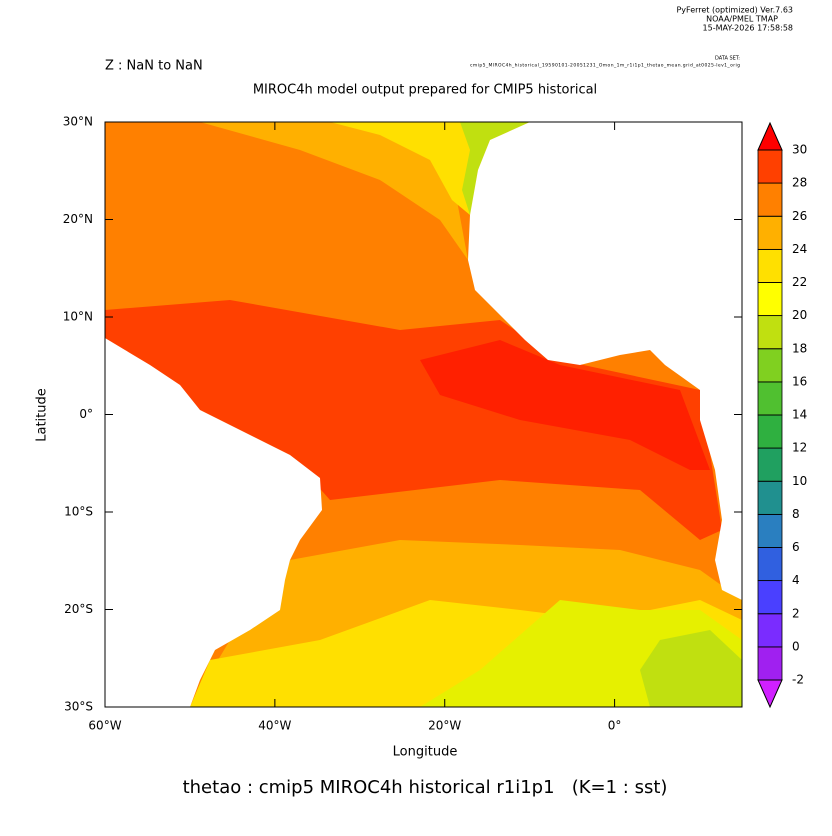 The width and height of the screenshot is (832, 836). Describe the element at coordinates (799, 150) in the screenshot. I see `colorbar-label: 30` at that location.